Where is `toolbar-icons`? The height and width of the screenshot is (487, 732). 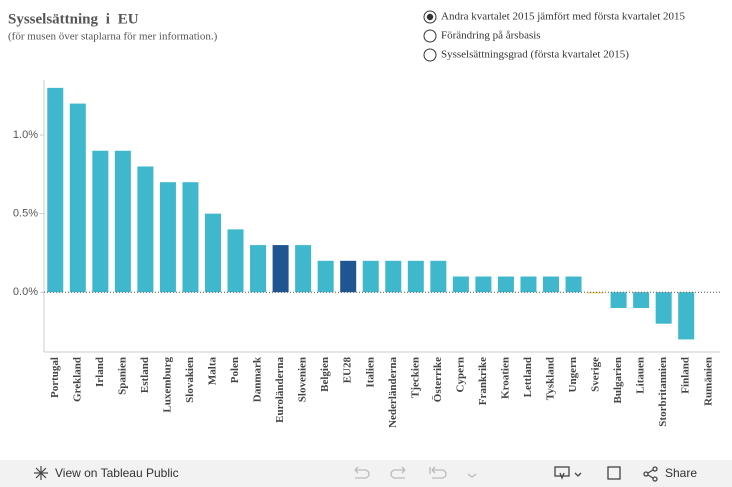
toolbar-icons is located at coordinates (415, 472).